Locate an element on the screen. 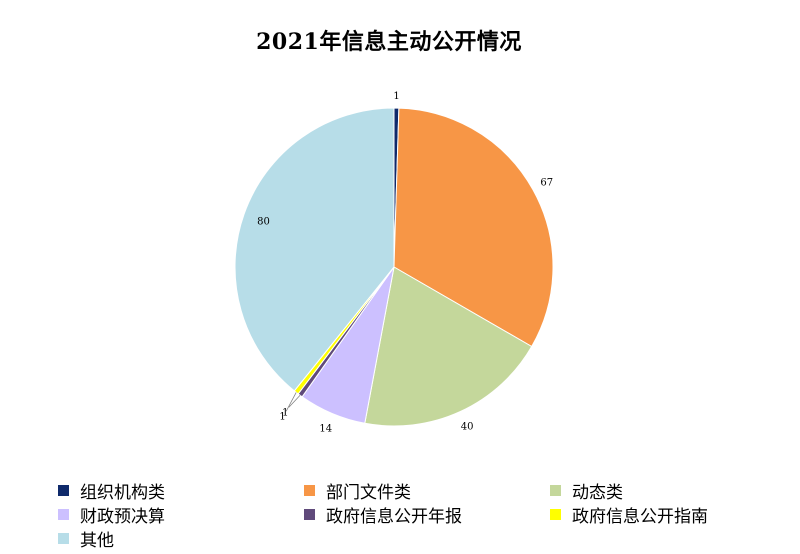 The width and height of the screenshot is (800, 554). legend-label: 政府信息公开指南 is located at coordinates (640, 516).